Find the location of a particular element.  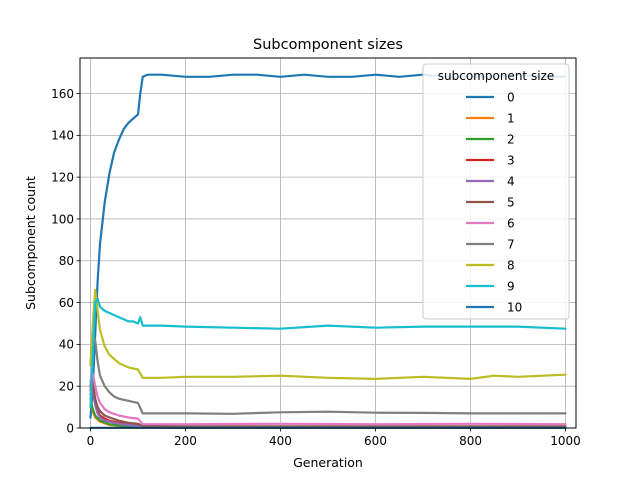

y-axis-ticks: 0 20 40 60 80 100 120 140 160 is located at coordinates (65, 261).